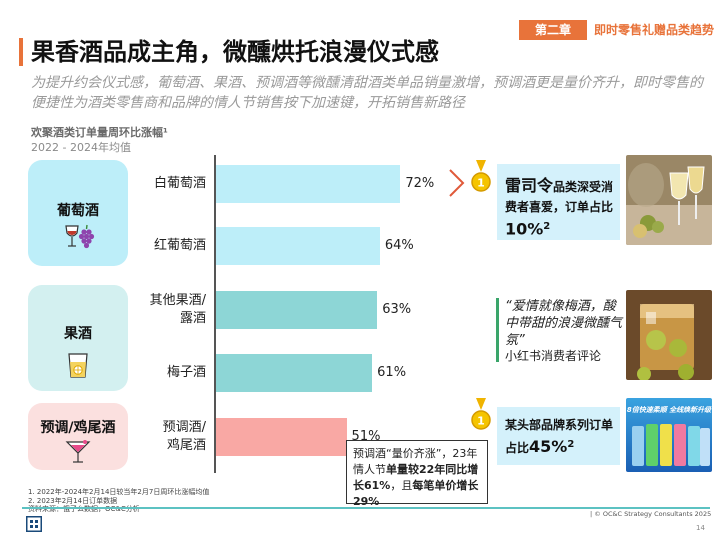 This screenshot has height=540, width=720. Describe the element at coordinates (397, 309) in the screenshot. I see `bar-value-label: 63%` at that location.